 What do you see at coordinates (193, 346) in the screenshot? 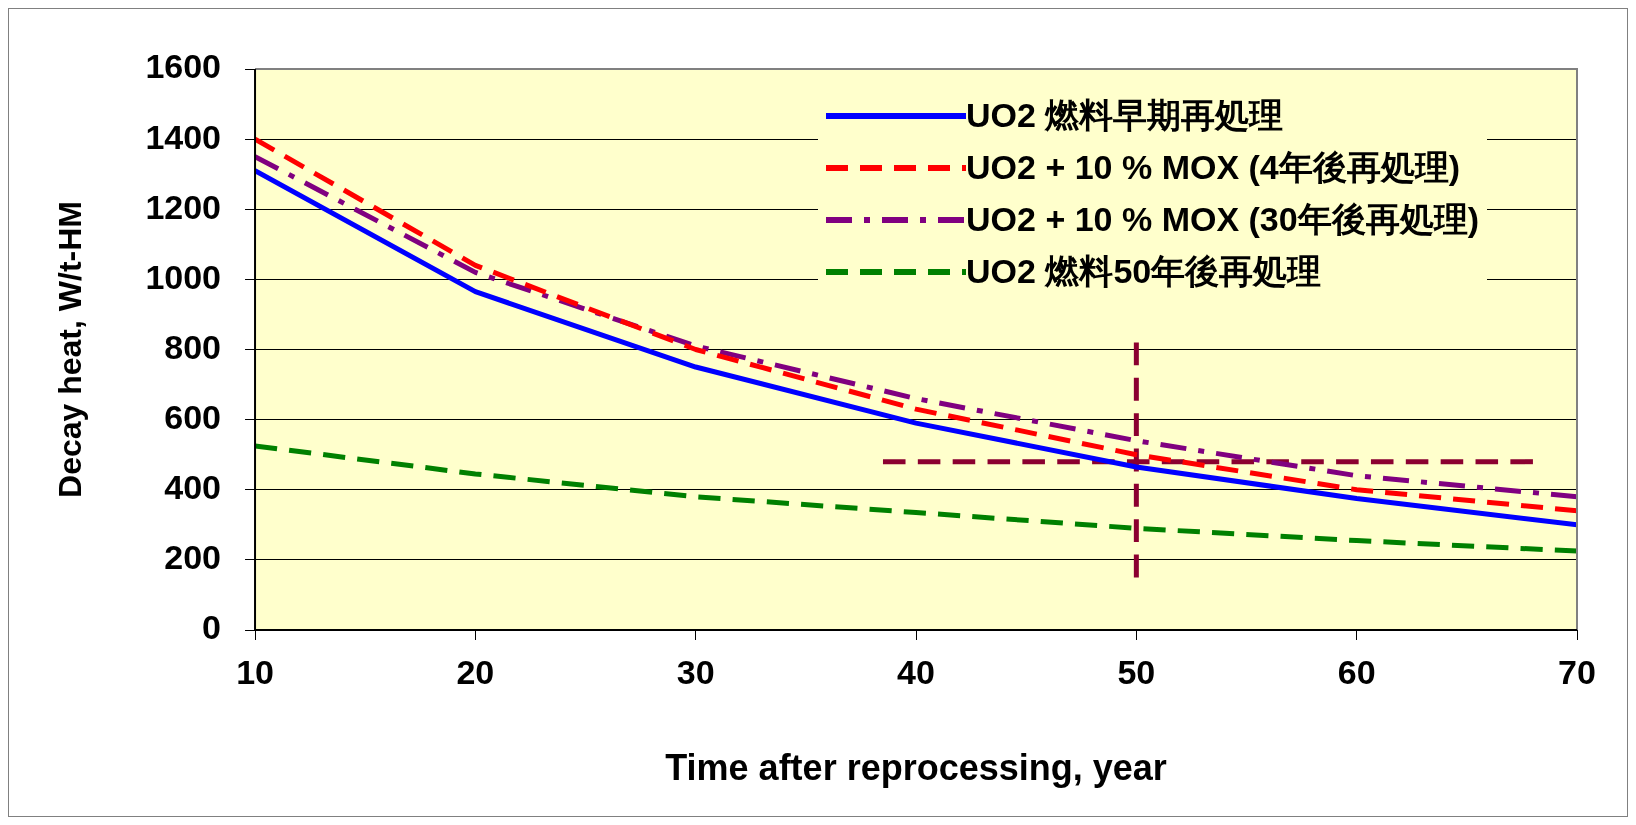
I see `y-tick-label: 800` at bounding box center [193, 346].